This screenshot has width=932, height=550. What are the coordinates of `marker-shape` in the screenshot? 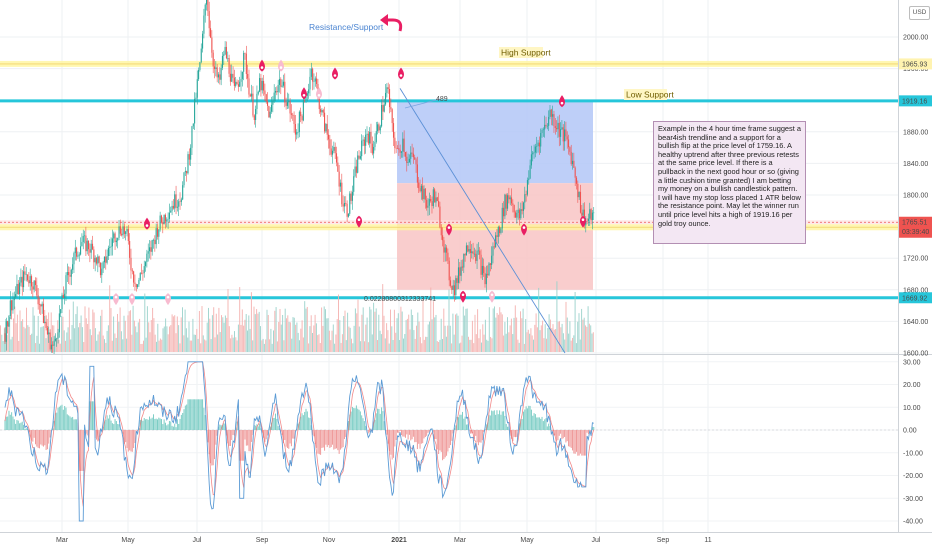 It's located at (449, 229).